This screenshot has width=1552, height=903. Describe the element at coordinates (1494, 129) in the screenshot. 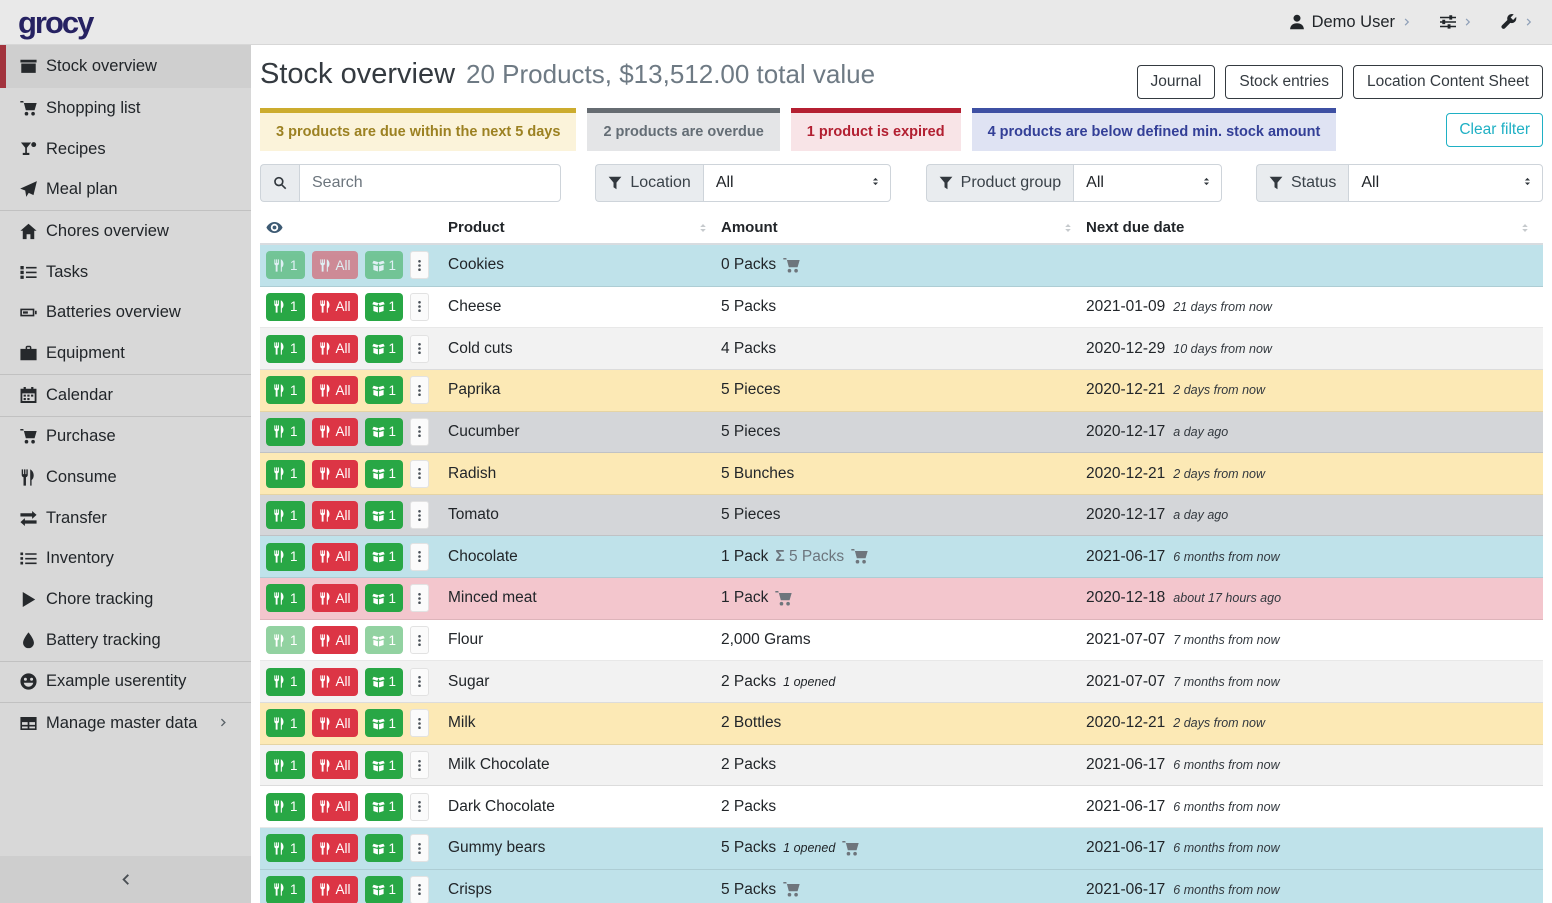

I see `clear-filter-button: Clear filter` at that location.